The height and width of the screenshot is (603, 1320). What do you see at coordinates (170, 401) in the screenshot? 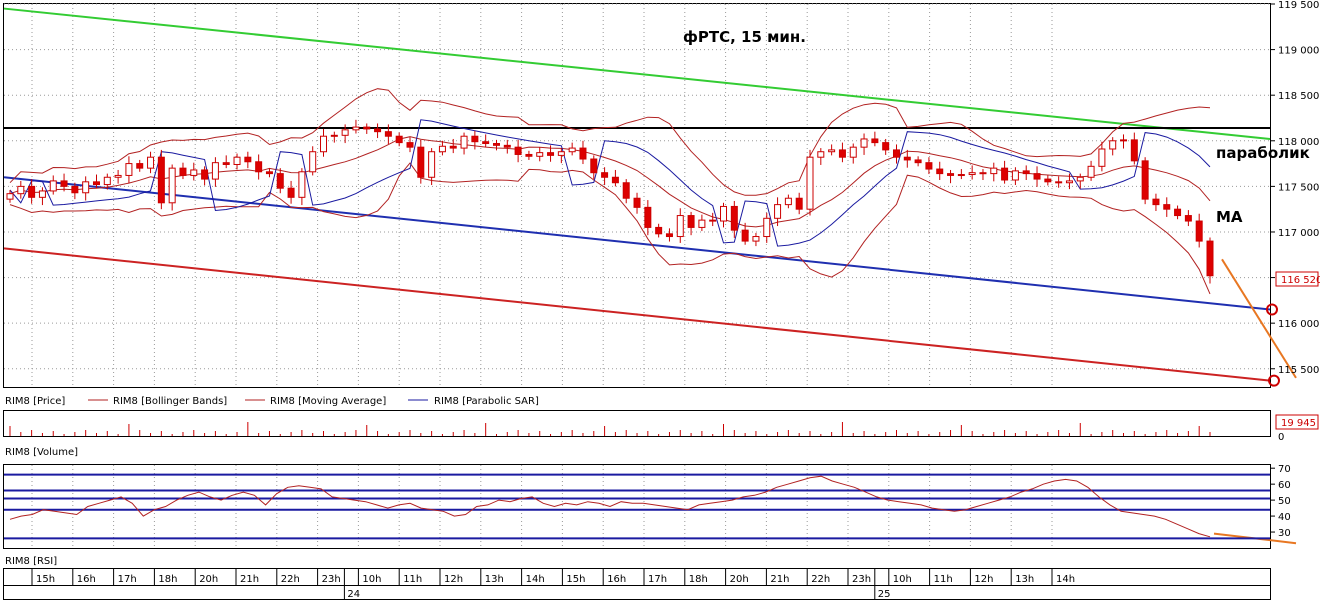
I see `legend-bollinger: RIM8 [Bollinger Bands]` at bounding box center [170, 401].